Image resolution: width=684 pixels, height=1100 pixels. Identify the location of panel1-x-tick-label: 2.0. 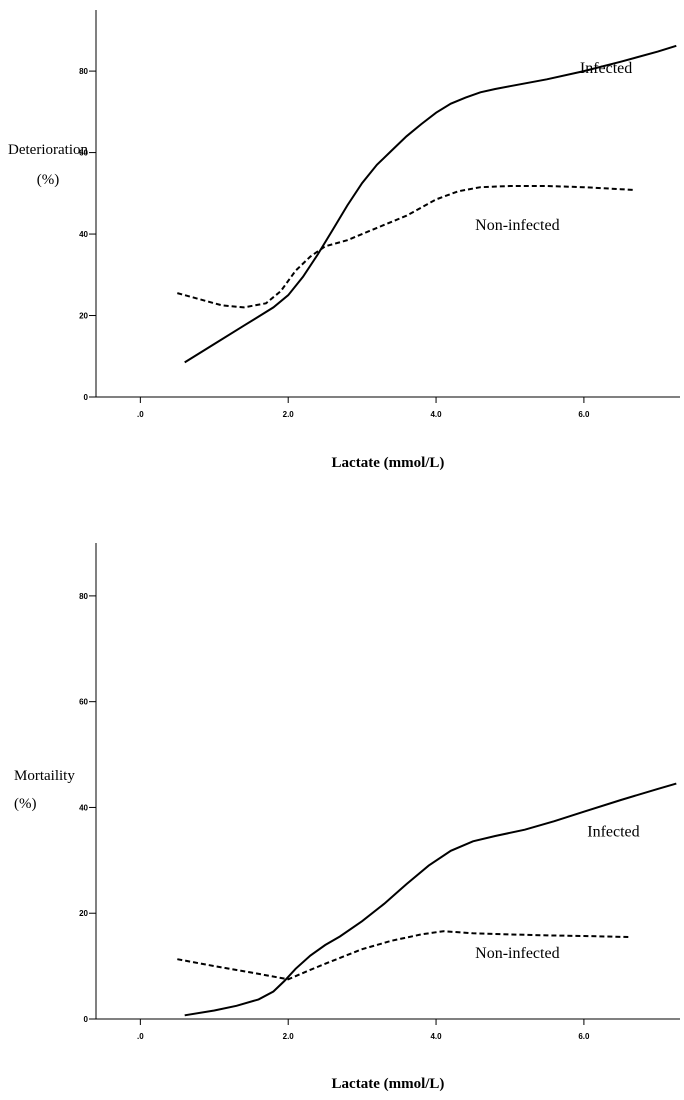
(289, 414).